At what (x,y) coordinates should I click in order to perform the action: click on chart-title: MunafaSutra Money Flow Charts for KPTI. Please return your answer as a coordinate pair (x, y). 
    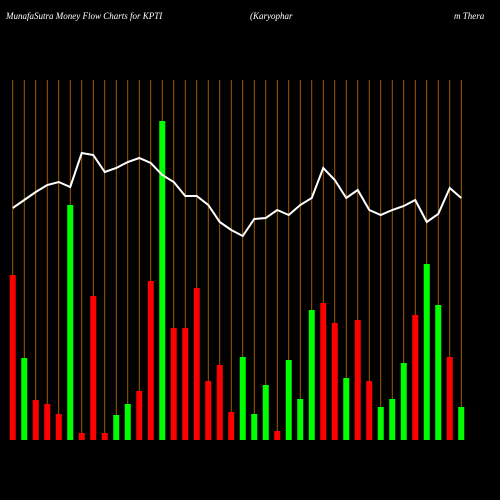
    Looking at the image, I should click on (84, 16).